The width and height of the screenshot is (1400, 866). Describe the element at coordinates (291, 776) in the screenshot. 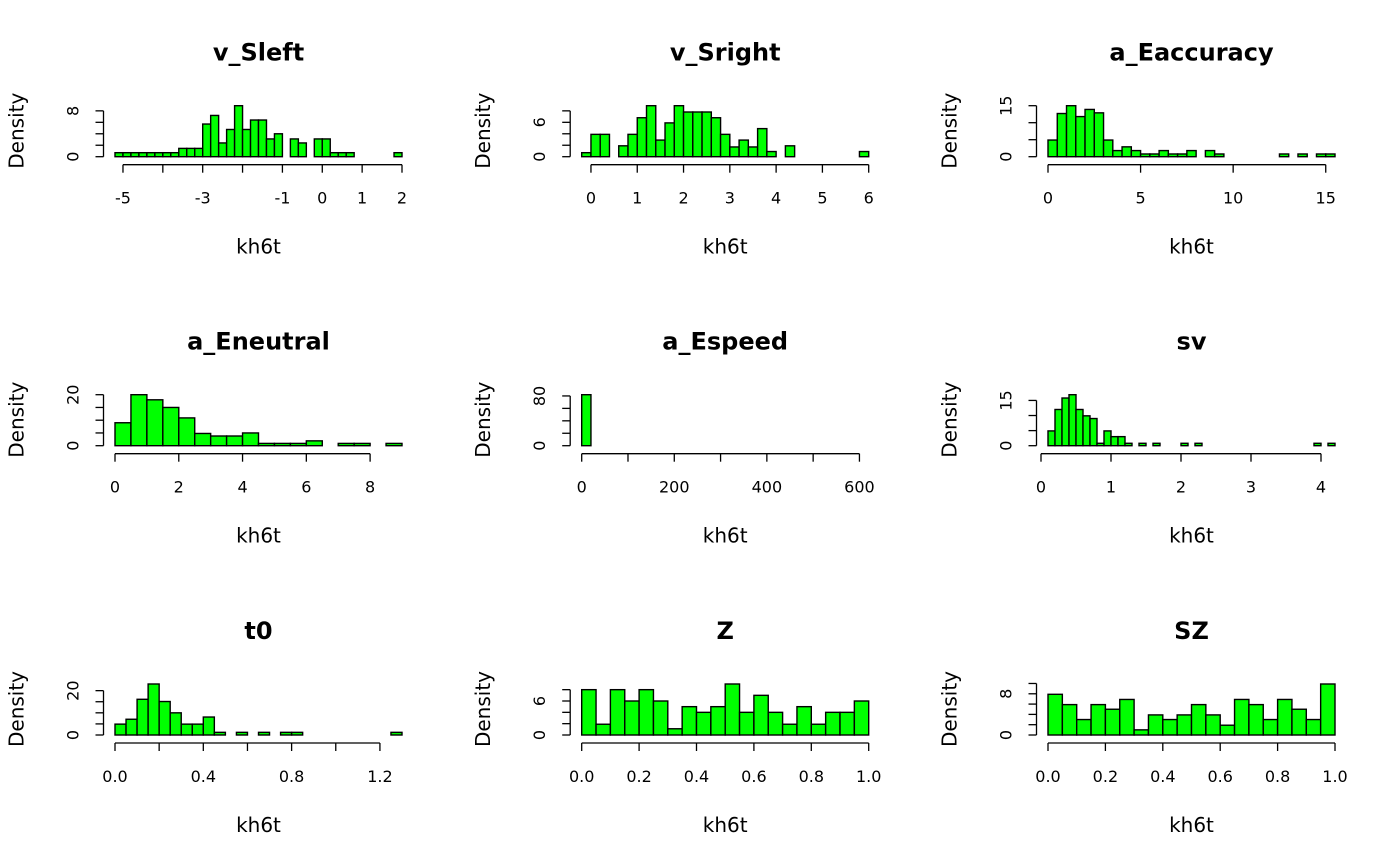

I see `x-tick-label: 0.8` at that location.